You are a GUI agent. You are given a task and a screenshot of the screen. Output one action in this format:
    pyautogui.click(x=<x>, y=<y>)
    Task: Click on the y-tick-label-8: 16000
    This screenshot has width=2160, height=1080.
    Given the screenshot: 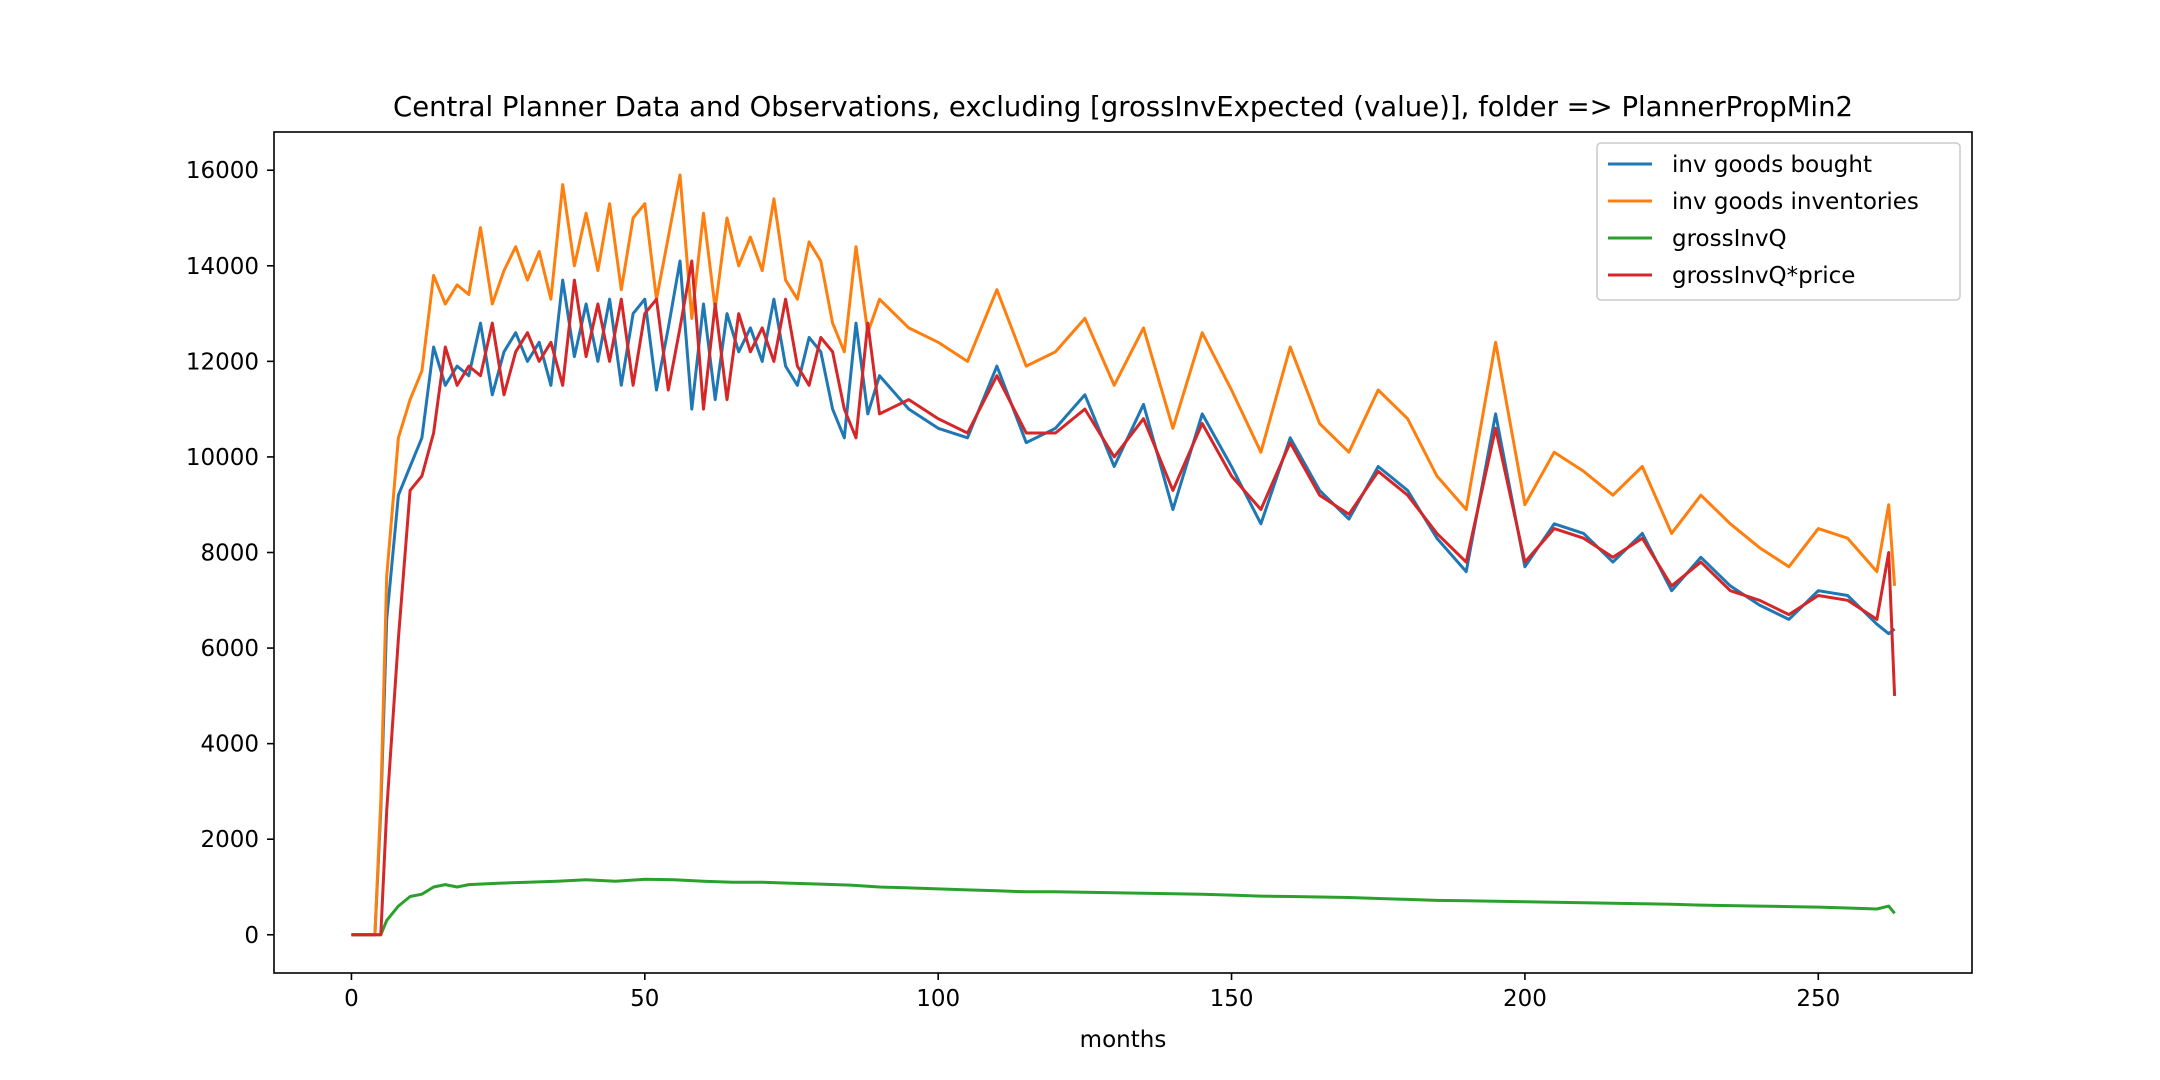 What is the action you would take?
    pyautogui.click(x=222, y=171)
    